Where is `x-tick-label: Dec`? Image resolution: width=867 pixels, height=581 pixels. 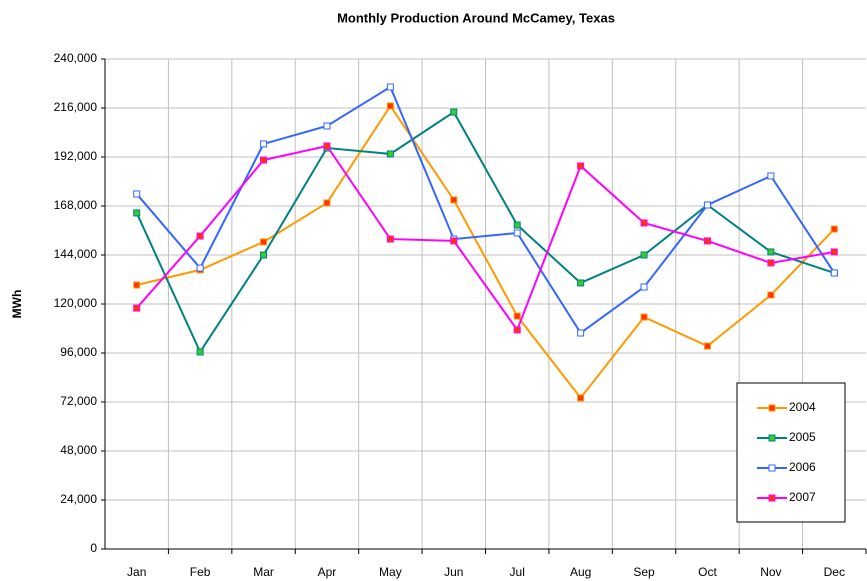
x-tick-label: Dec is located at coordinates (834, 572).